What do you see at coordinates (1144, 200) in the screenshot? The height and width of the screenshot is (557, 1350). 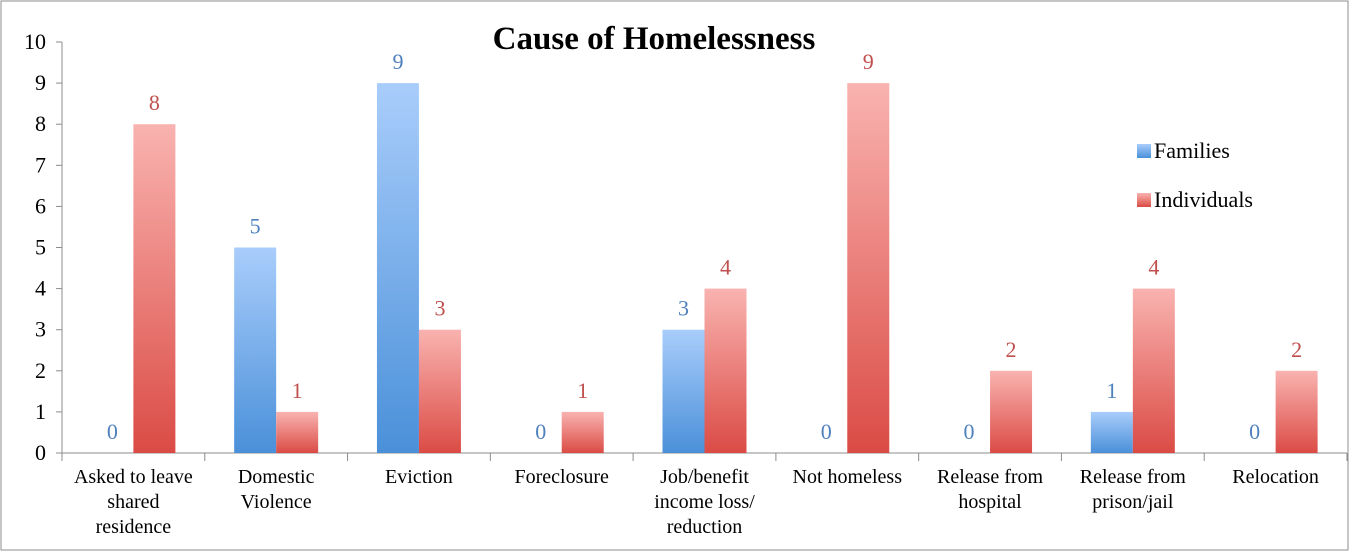 I see `legend-swatch-individuals` at bounding box center [1144, 200].